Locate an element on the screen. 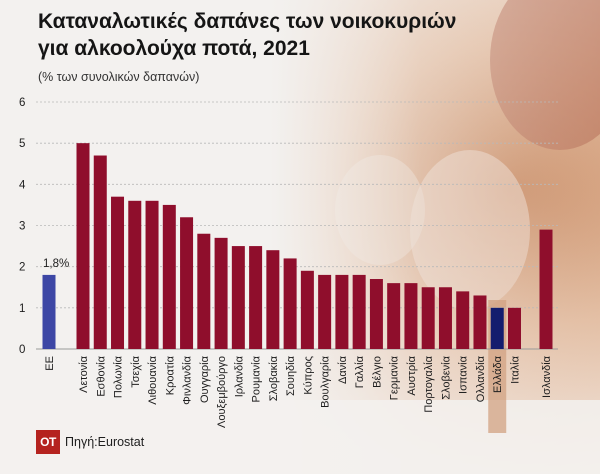  x-tick-label: Γαλλία is located at coordinates (360, 371).